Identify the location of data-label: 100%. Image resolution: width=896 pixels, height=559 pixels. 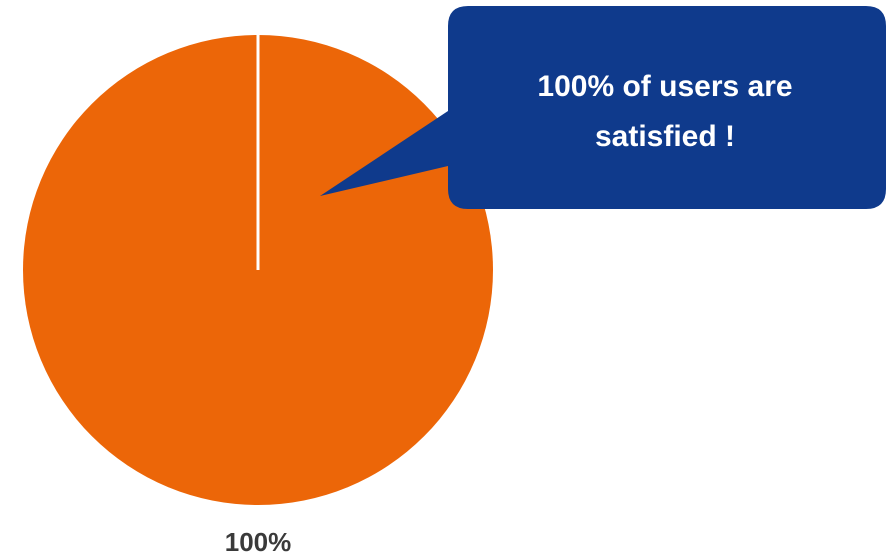
(258, 542).